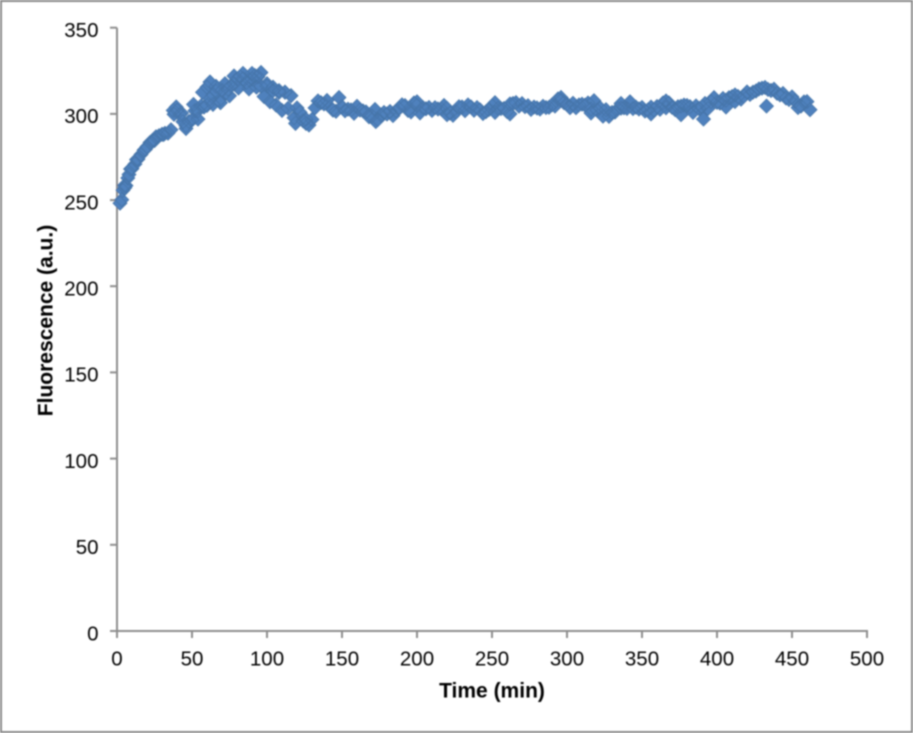 This screenshot has width=913, height=733. What do you see at coordinates (792, 659) in the screenshot?
I see `svg-text: 450` at bounding box center [792, 659].